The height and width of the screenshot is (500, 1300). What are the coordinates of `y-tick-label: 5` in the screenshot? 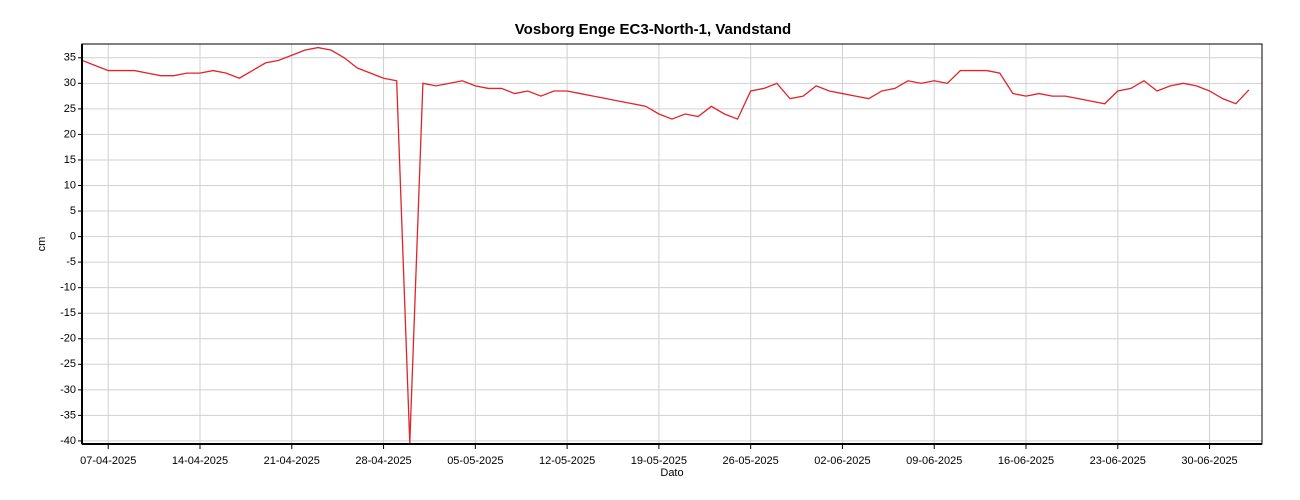 It's located at (73, 211).